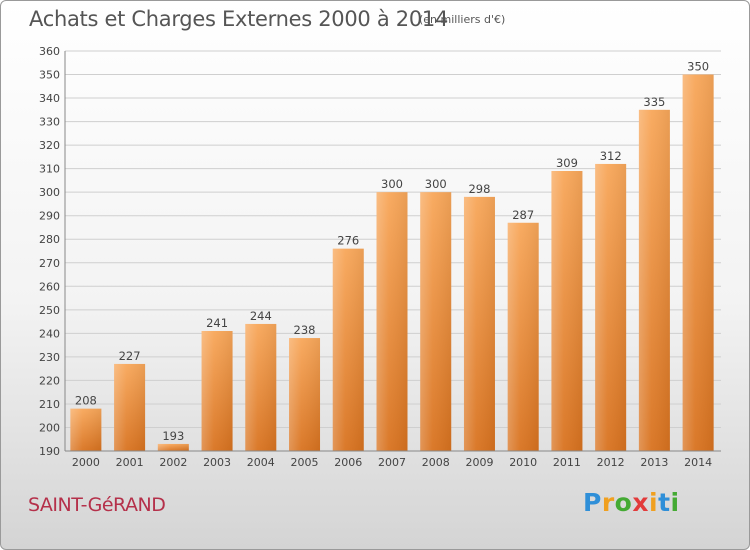  What do you see at coordinates (217, 323) in the screenshot?
I see `data-label: 241` at bounding box center [217, 323].